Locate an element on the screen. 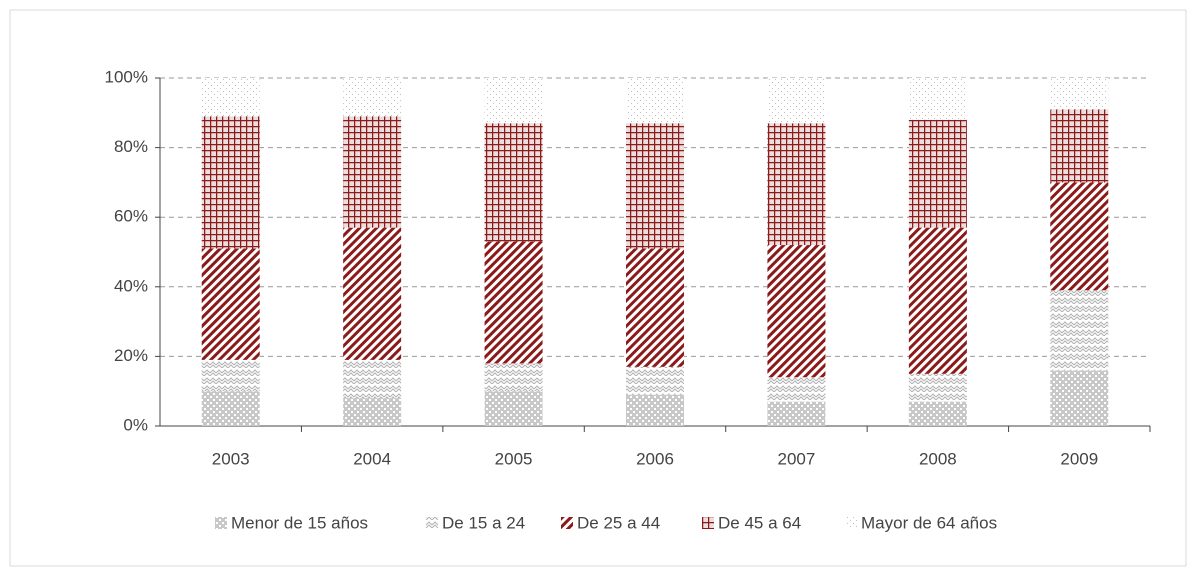 This screenshot has height=576, width=1196. x-tick-label: 2003 is located at coordinates (231, 458).